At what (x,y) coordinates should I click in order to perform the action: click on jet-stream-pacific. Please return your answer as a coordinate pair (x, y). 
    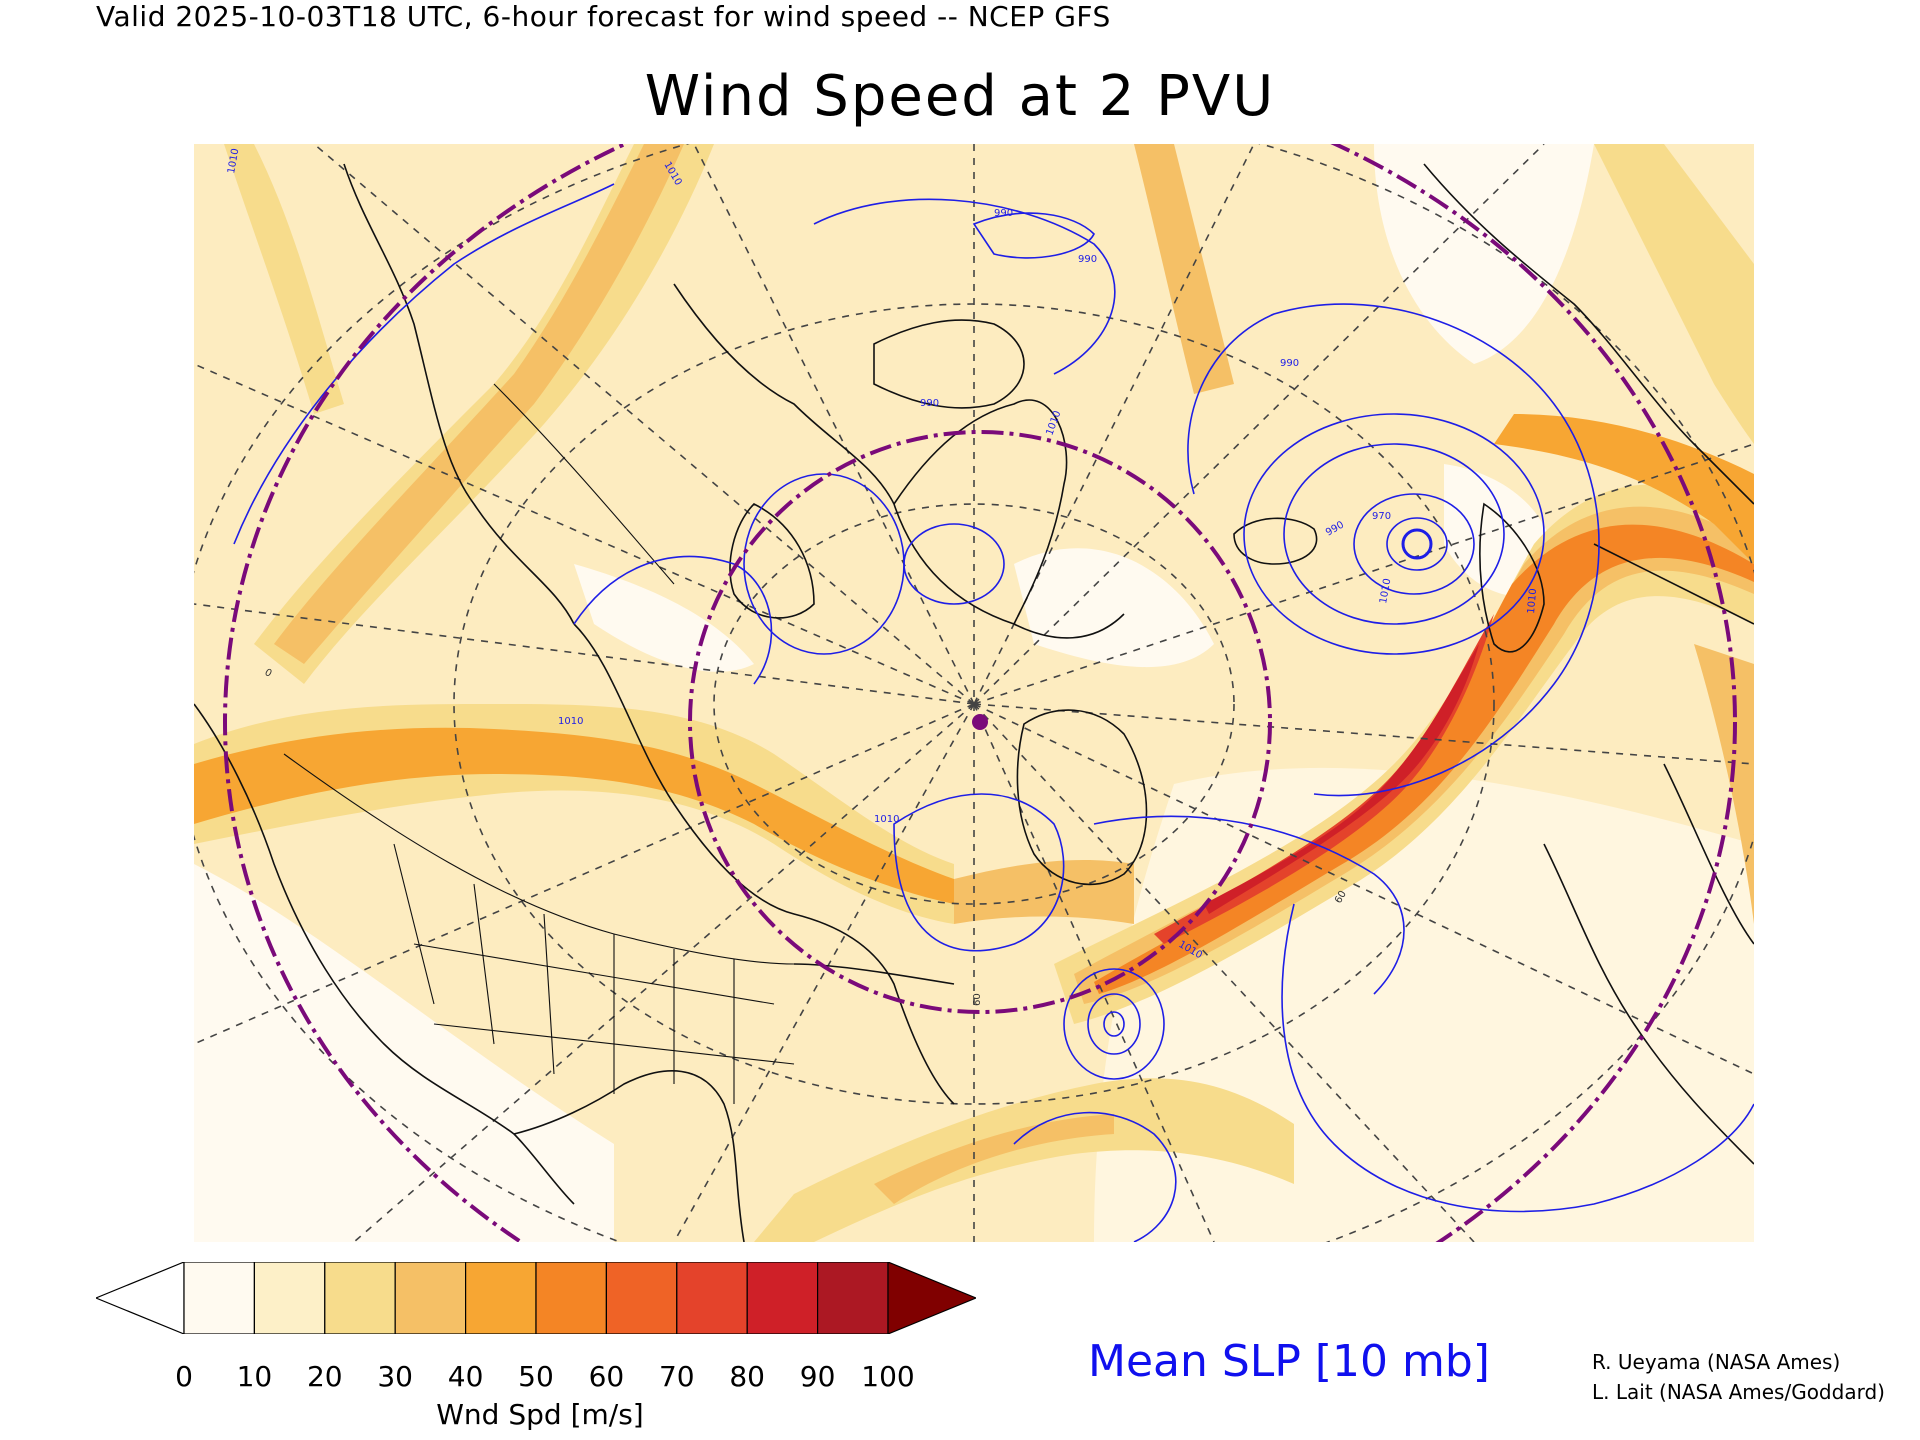
    Looking at the image, I should click on (469, 414).